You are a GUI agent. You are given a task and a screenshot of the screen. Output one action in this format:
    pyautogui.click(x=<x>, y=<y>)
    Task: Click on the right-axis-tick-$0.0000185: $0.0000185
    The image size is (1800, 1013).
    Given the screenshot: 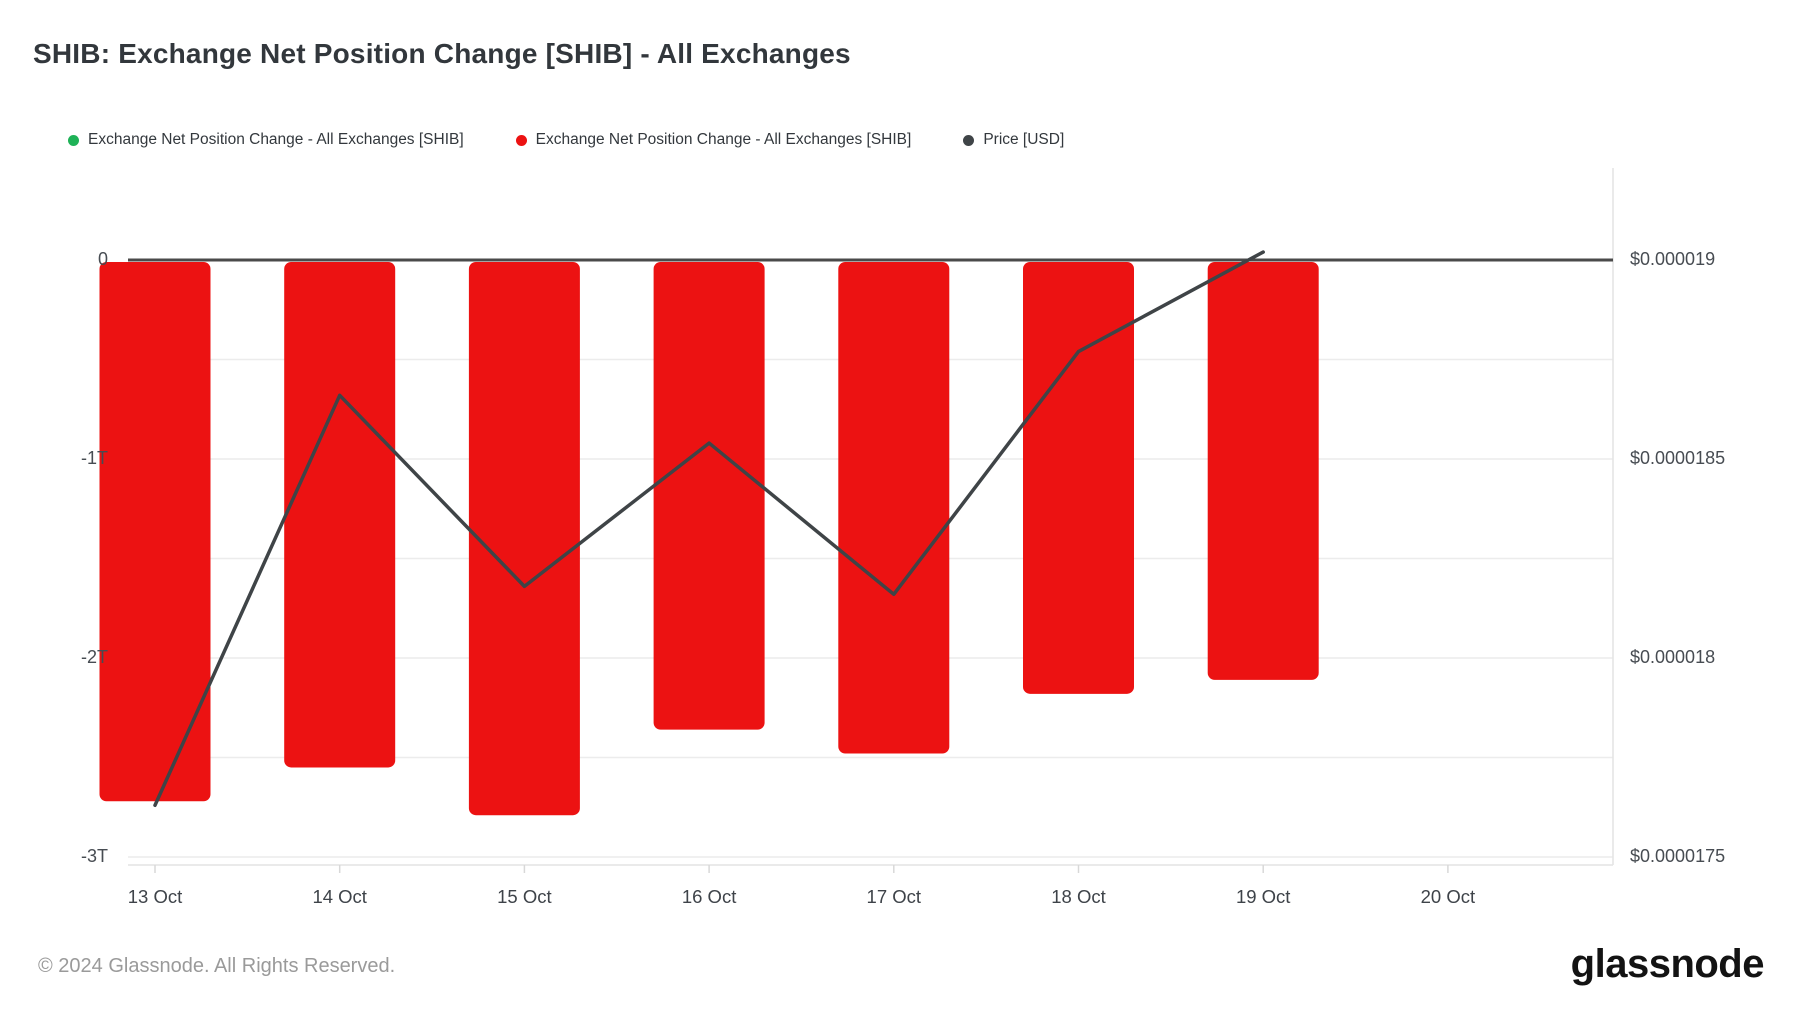 What is the action you would take?
    pyautogui.click(x=1678, y=458)
    